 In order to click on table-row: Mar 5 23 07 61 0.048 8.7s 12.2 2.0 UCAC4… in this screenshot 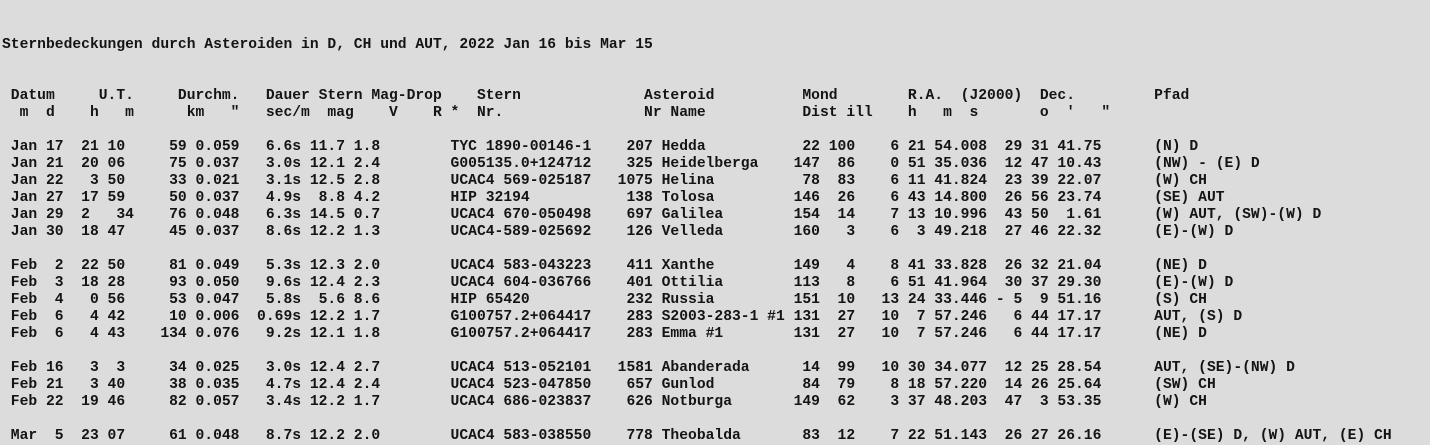, I will do `click(697, 436)`.